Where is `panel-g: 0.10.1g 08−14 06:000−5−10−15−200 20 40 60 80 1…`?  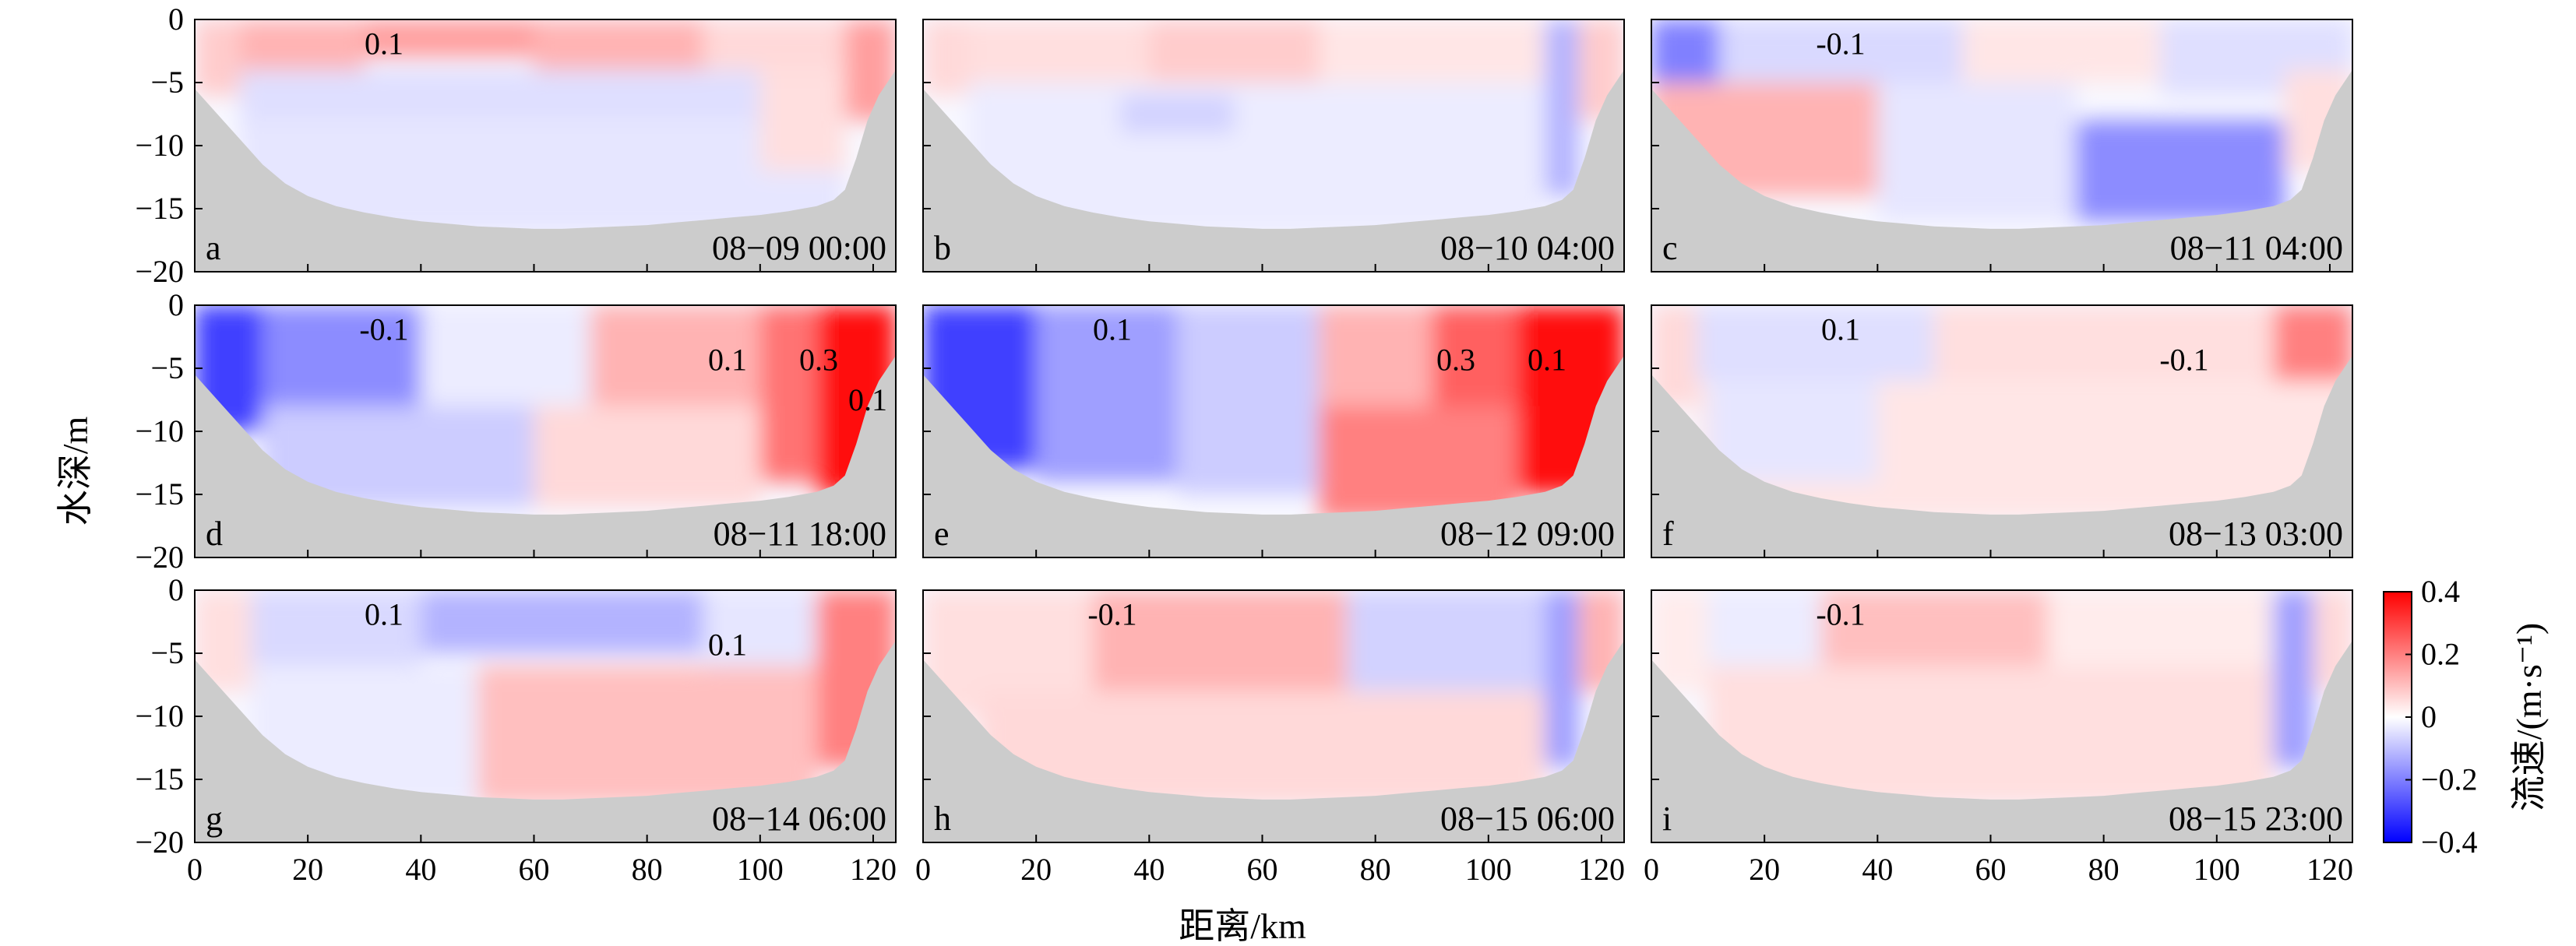
panel-g: 0.10.1g 08−14 06:000−5−10−15−200 20 40 60 80 1… is located at coordinates (516, 729).